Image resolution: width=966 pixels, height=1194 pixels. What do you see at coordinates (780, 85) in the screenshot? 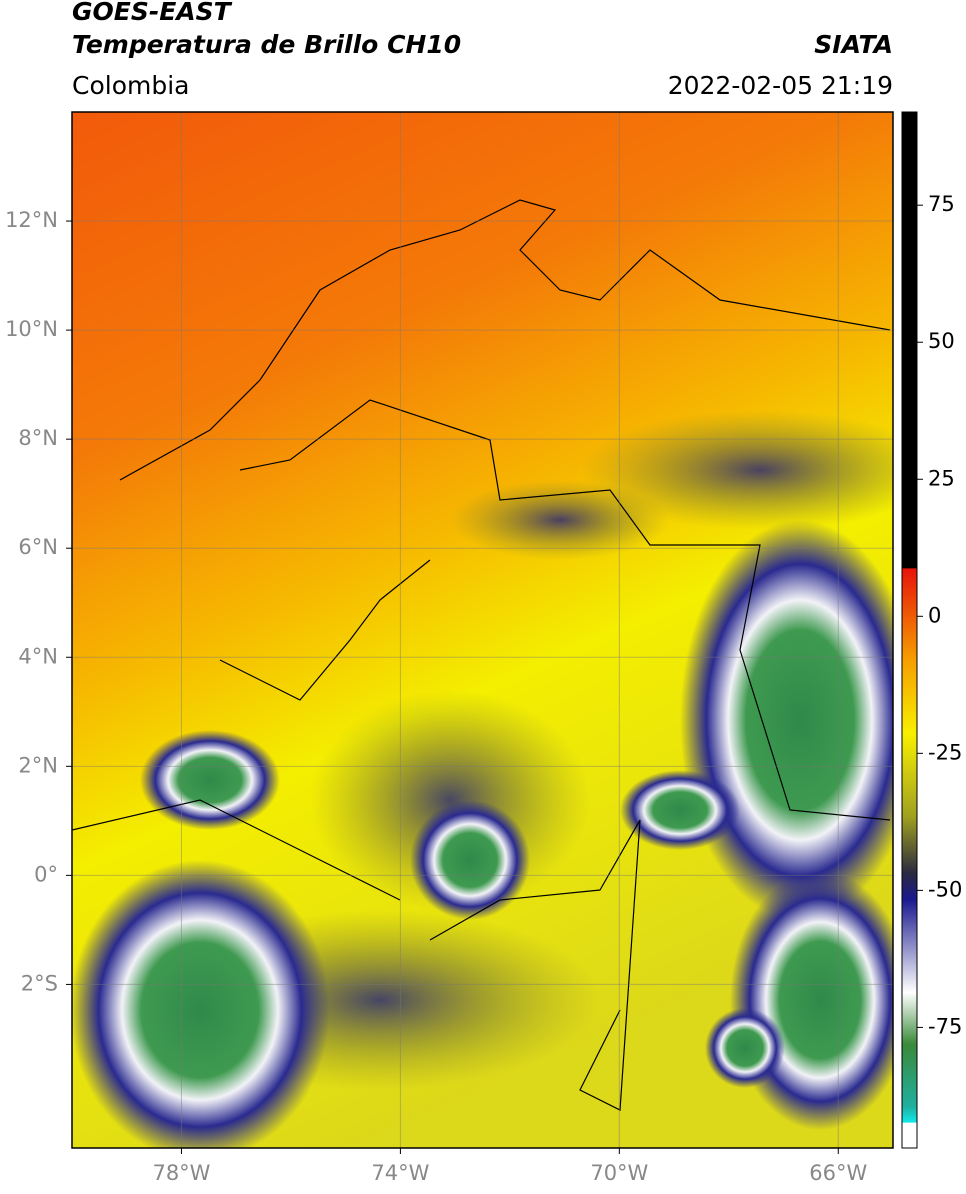
I see `datetime: 2022-02-05 21:19` at bounding box center [780, 85].